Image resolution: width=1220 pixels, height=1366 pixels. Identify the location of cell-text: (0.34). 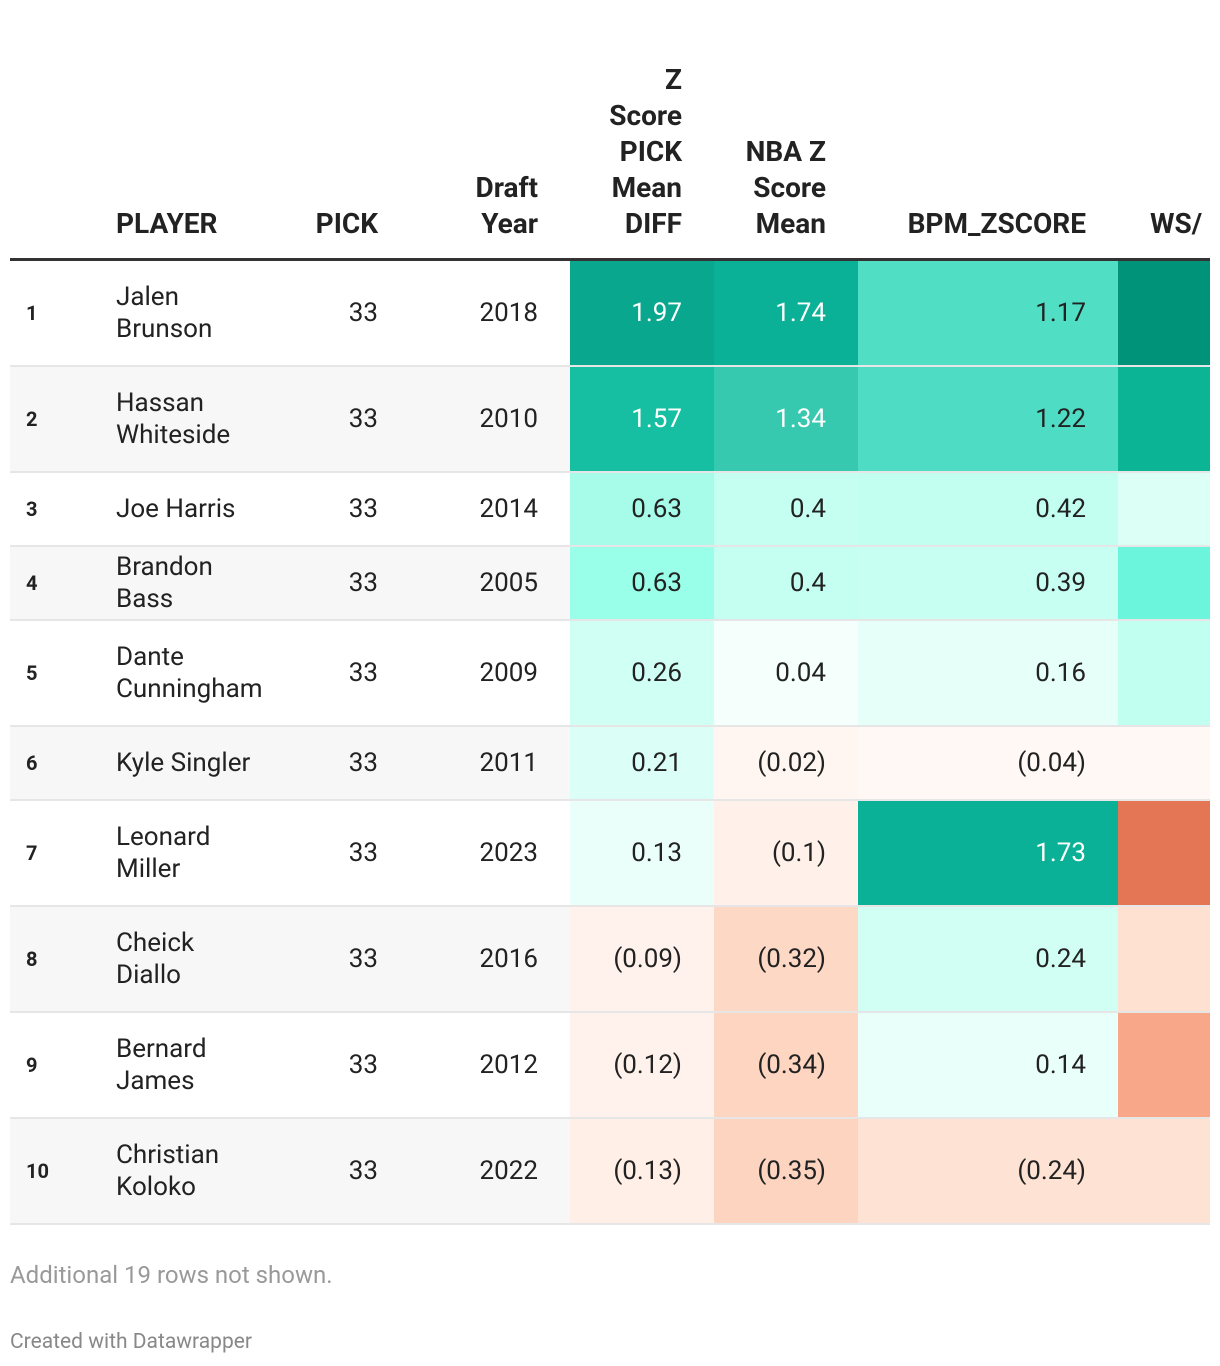
(791, 1065).